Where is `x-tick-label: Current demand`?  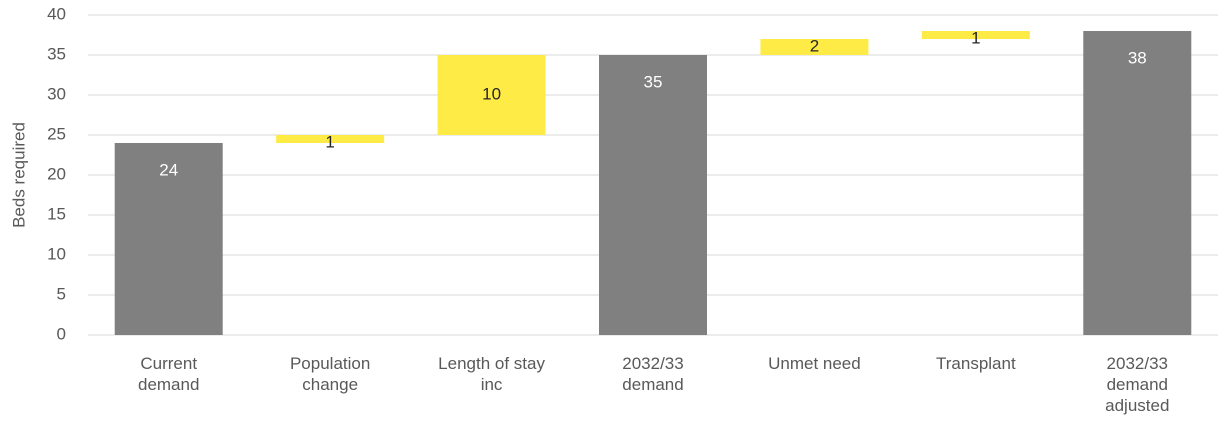
x-tick-label: Current demand is located at coordinates (168, 374).